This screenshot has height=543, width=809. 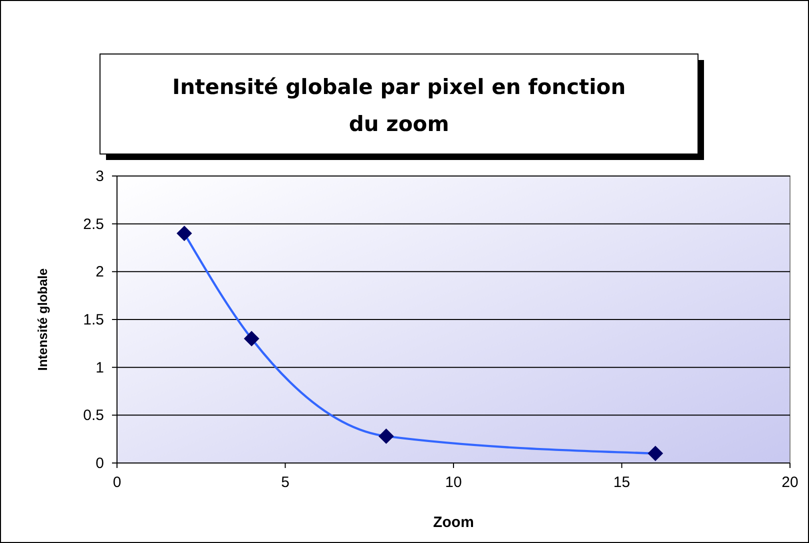 I want to click on y-tick-label: 2.5, so click(x=93, y=224).